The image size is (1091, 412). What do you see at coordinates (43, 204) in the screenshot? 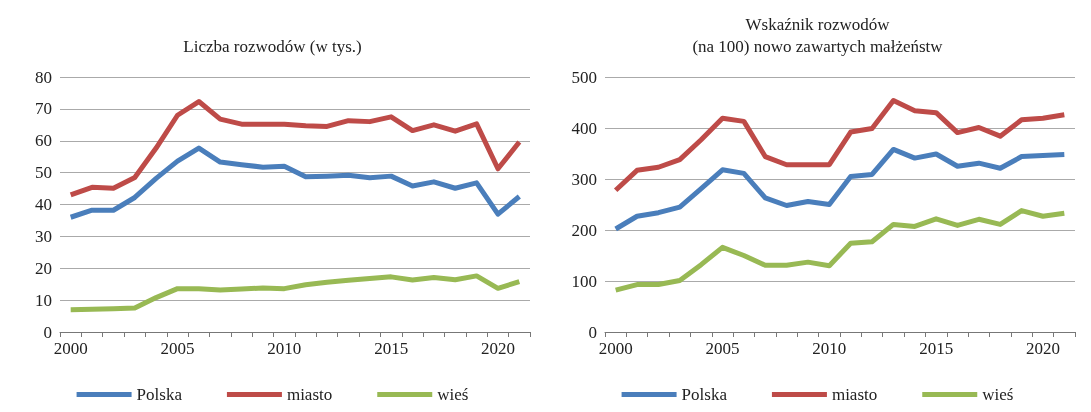
I see `y-tick-label: 40` at bounding box center [43, 204].